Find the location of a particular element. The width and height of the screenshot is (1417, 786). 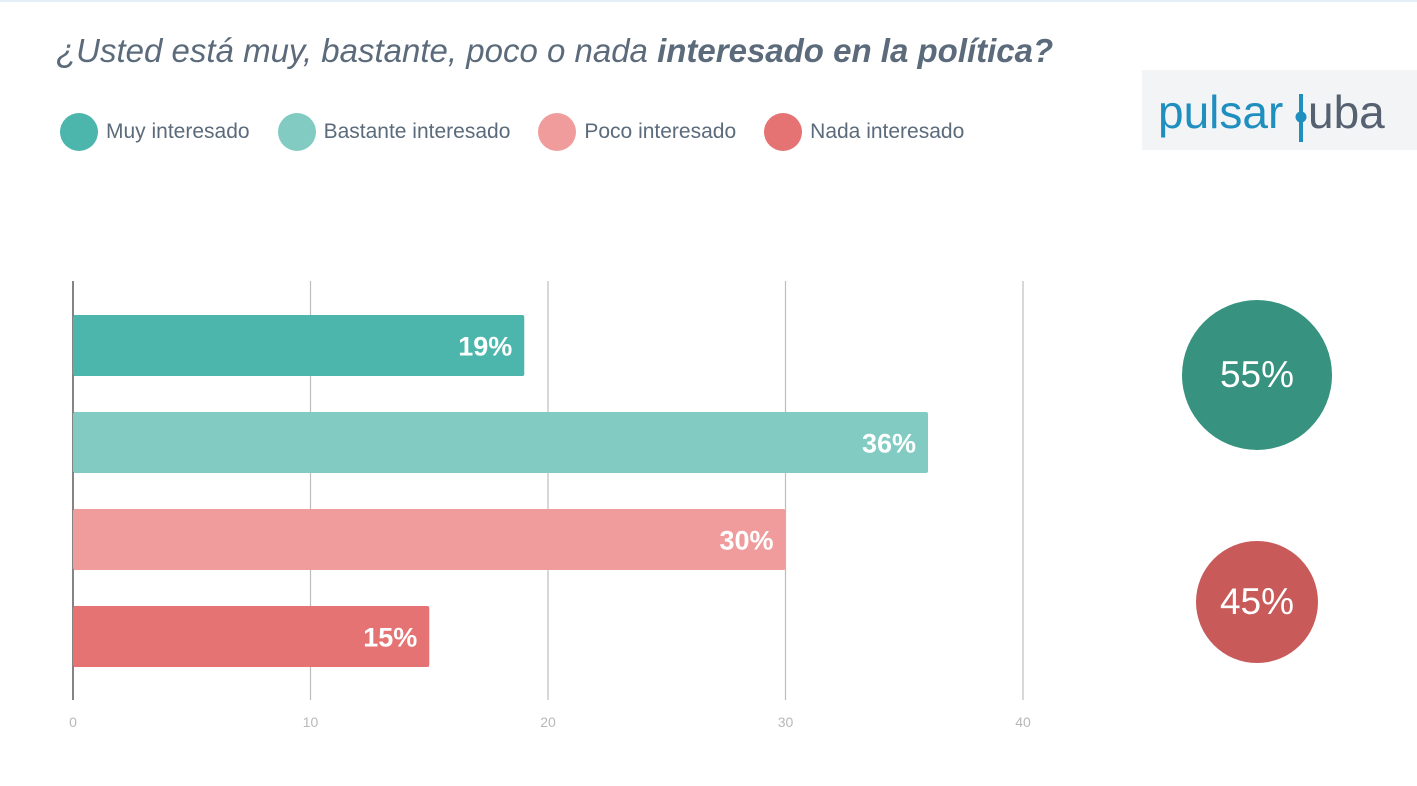

legend-item-nada: Nada interesado is located at coordinates (864, 132).